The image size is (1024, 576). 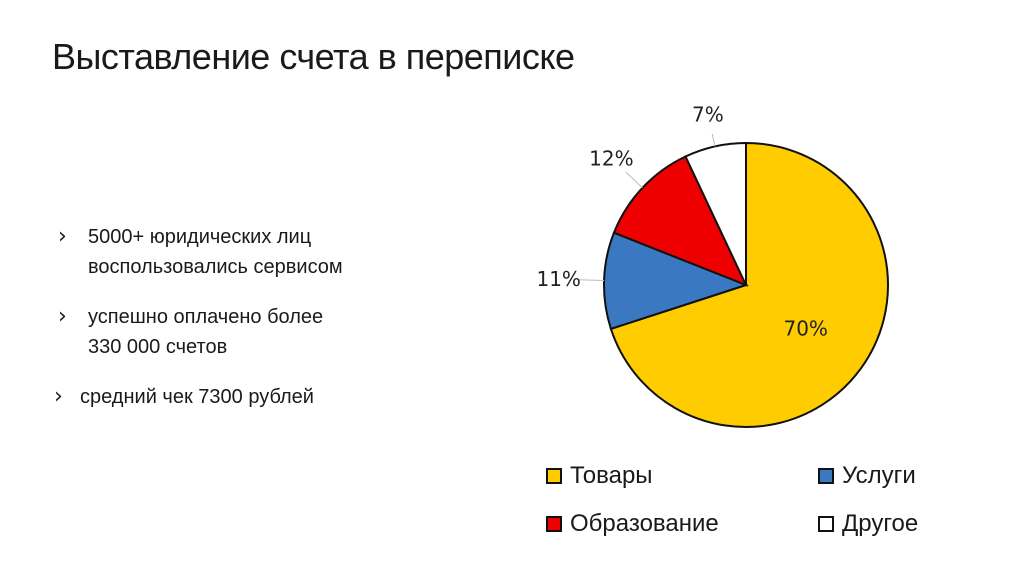 I want to click on pie-slice-education, so click(x=680, y=221).